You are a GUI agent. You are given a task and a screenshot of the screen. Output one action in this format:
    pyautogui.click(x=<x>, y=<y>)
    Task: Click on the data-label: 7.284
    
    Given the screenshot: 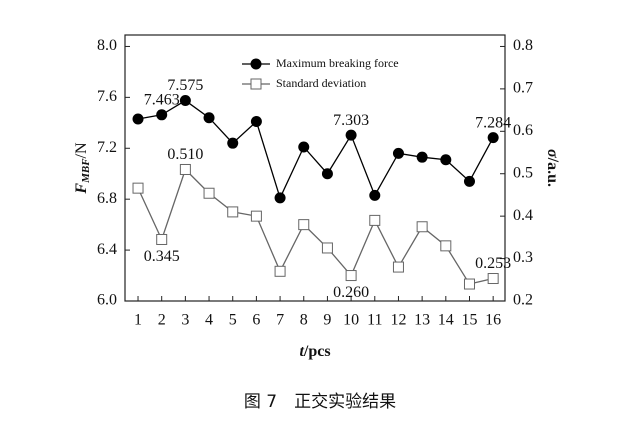 What is the action you would take?
    pyautogui.click(x=493, y=122)
    